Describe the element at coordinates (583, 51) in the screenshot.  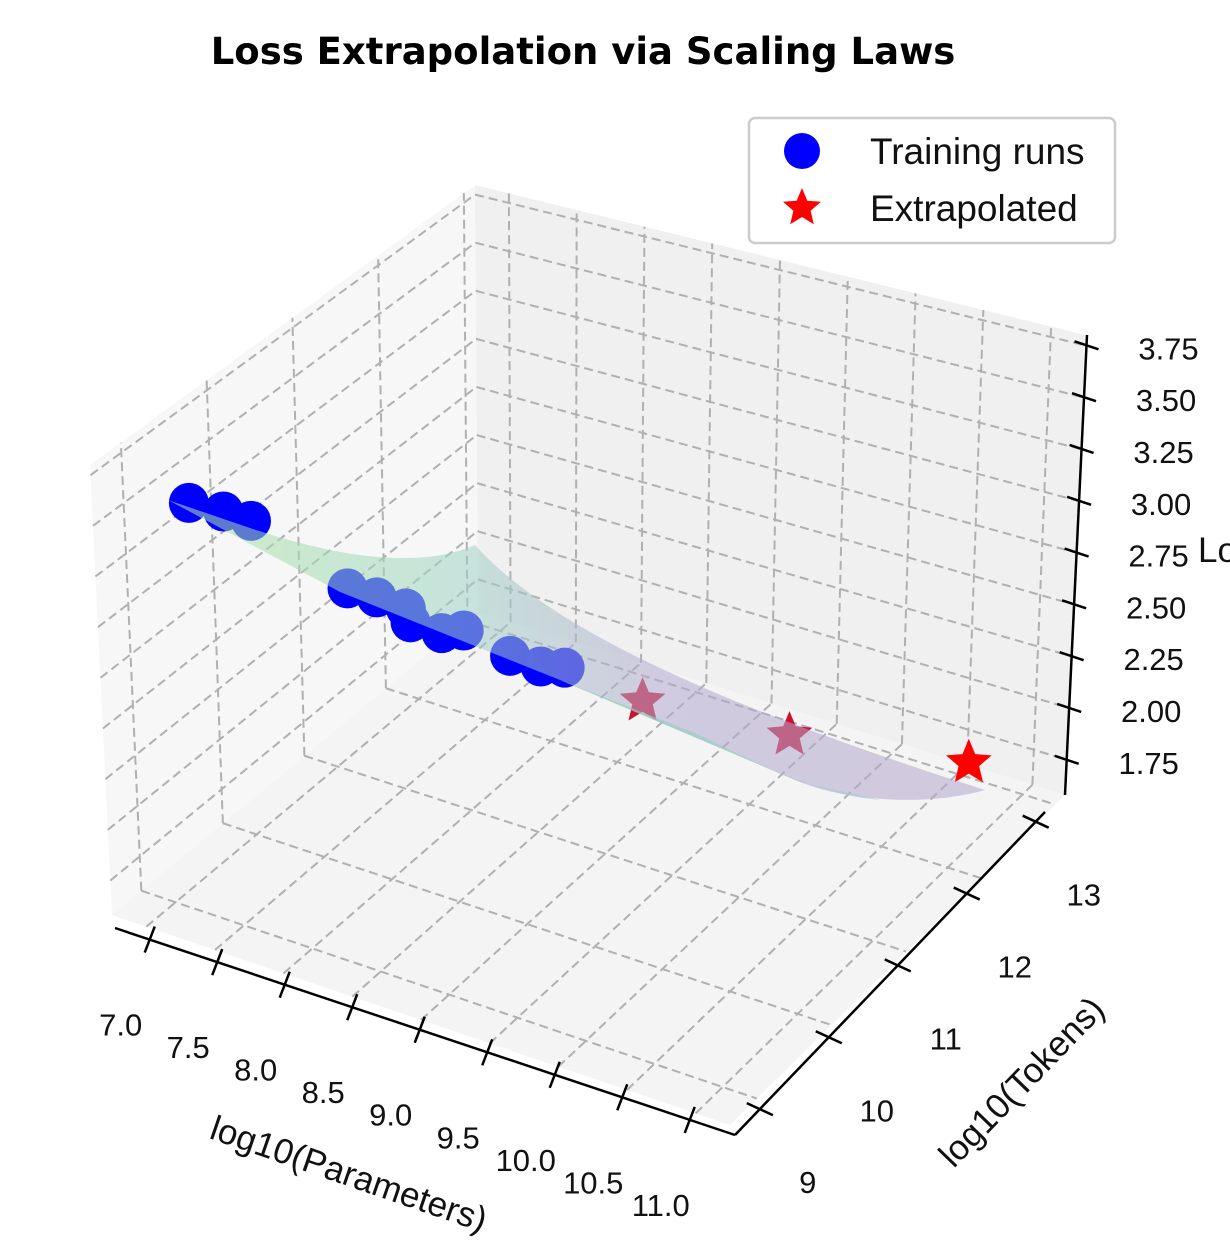
I see `chart-title: Loss Extrapolation via Scaling Laws` at that location.